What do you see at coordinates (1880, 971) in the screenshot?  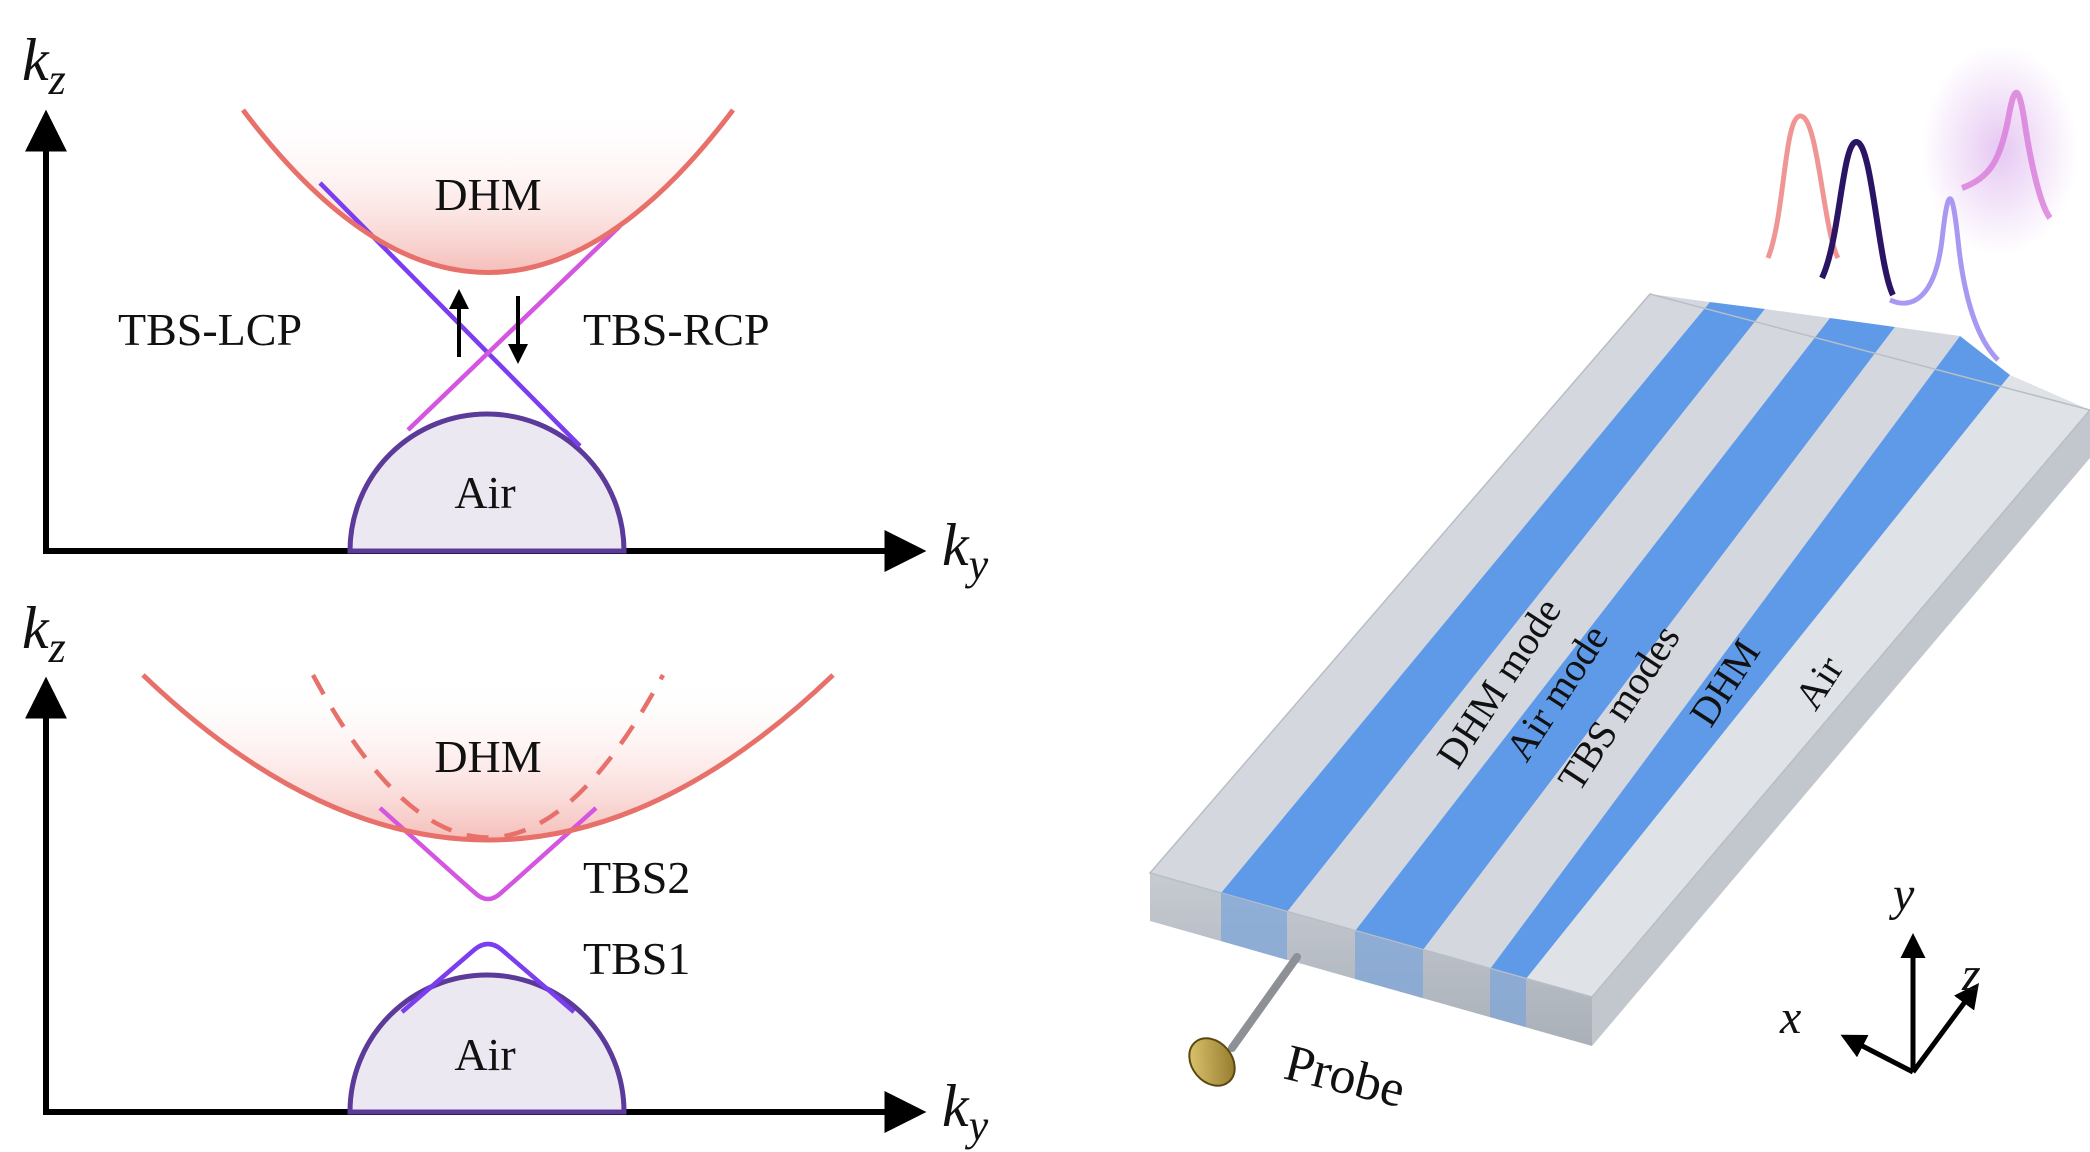 I see `coordinate-axes: y z x` at bounding box center [1880, 971].